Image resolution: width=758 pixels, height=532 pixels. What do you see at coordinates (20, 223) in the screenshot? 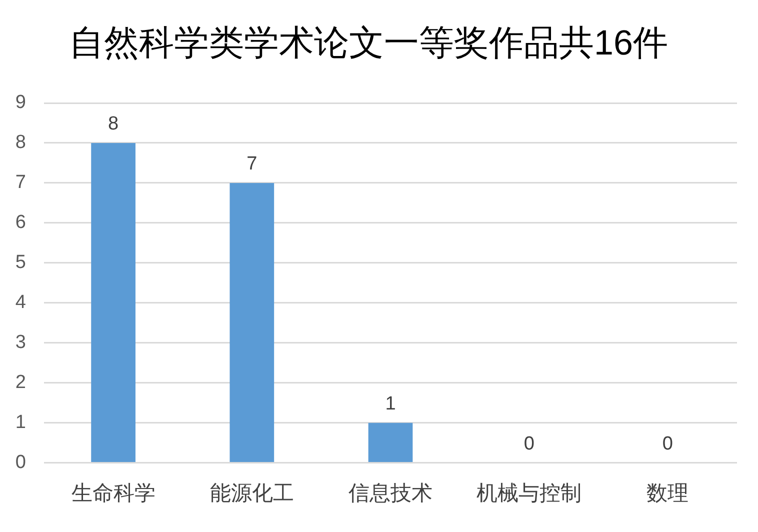
I see `y-tick-label: 6` at bounding box center [20, 223].